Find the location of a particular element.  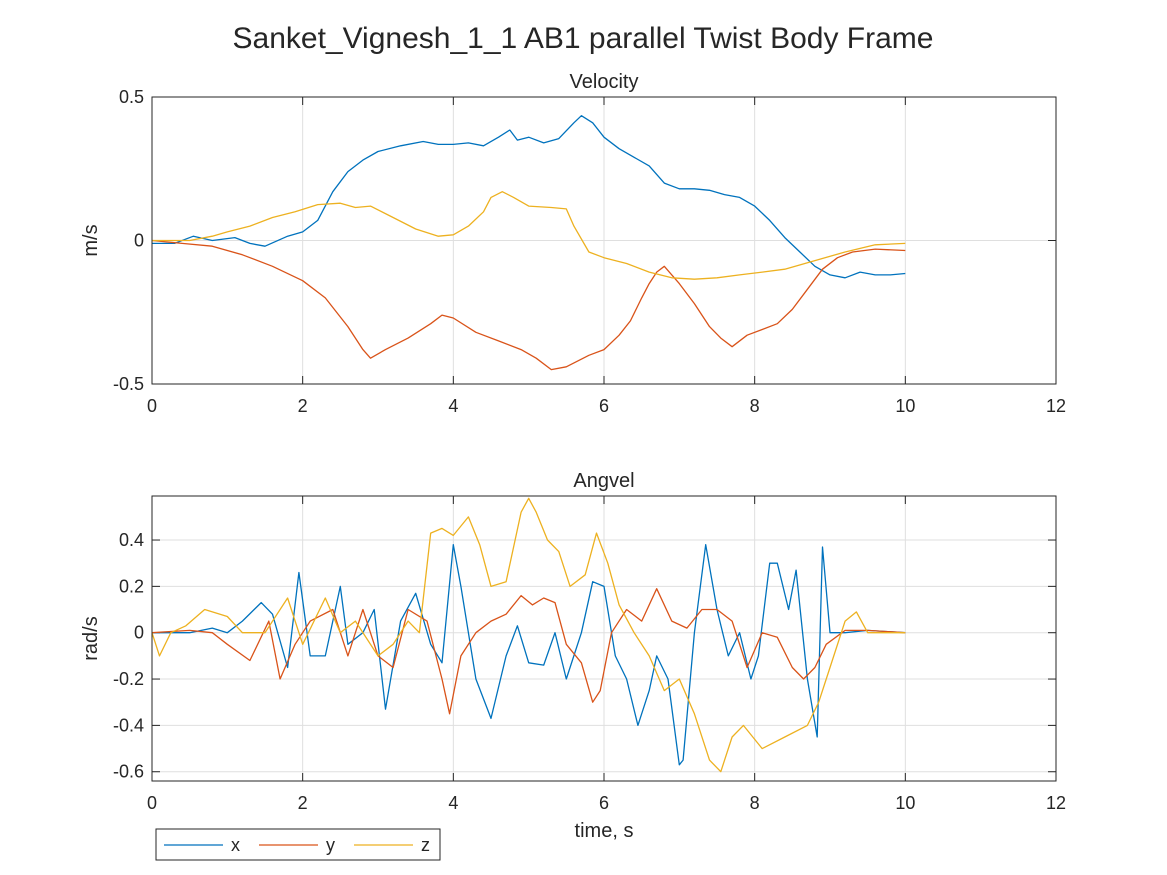

angvel-y-axis-label: rad/s is located at coordinates (91, 638).